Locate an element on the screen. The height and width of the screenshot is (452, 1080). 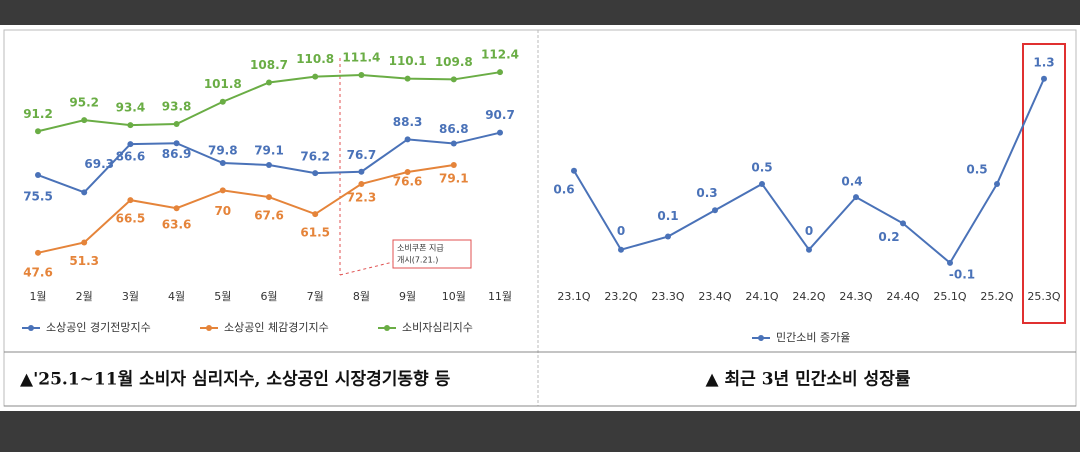
value-label: 88.3 is located at coordinates (408, 122).